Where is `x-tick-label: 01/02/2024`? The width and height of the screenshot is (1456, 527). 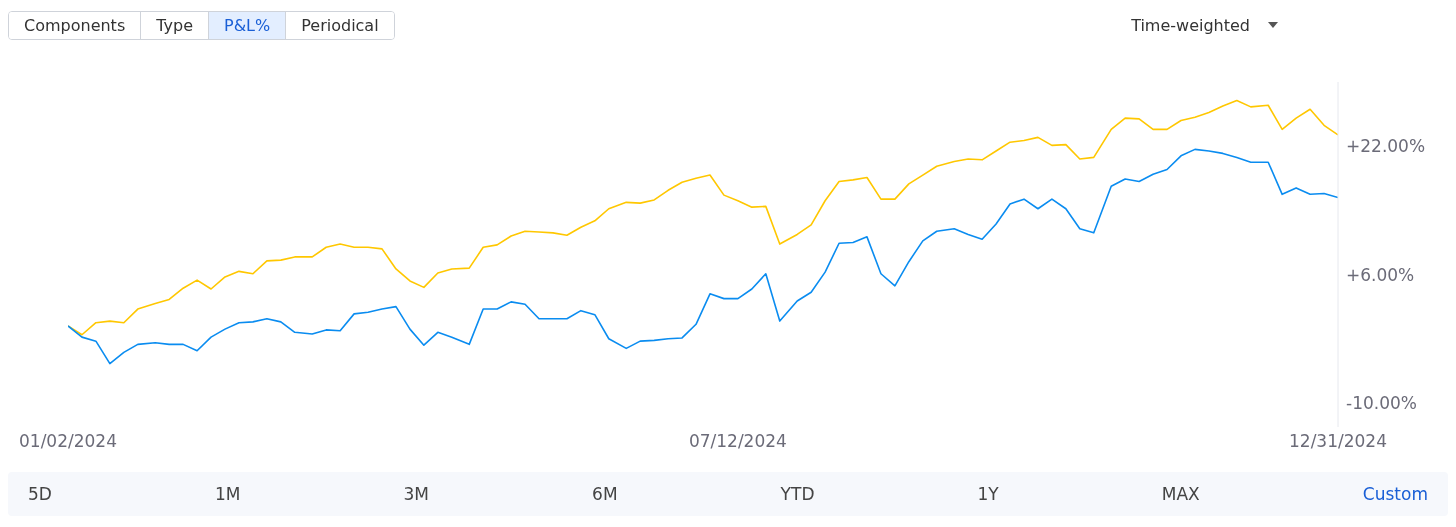
x-tick-label: 01/02/2024 is located at coordinates (68, 441).